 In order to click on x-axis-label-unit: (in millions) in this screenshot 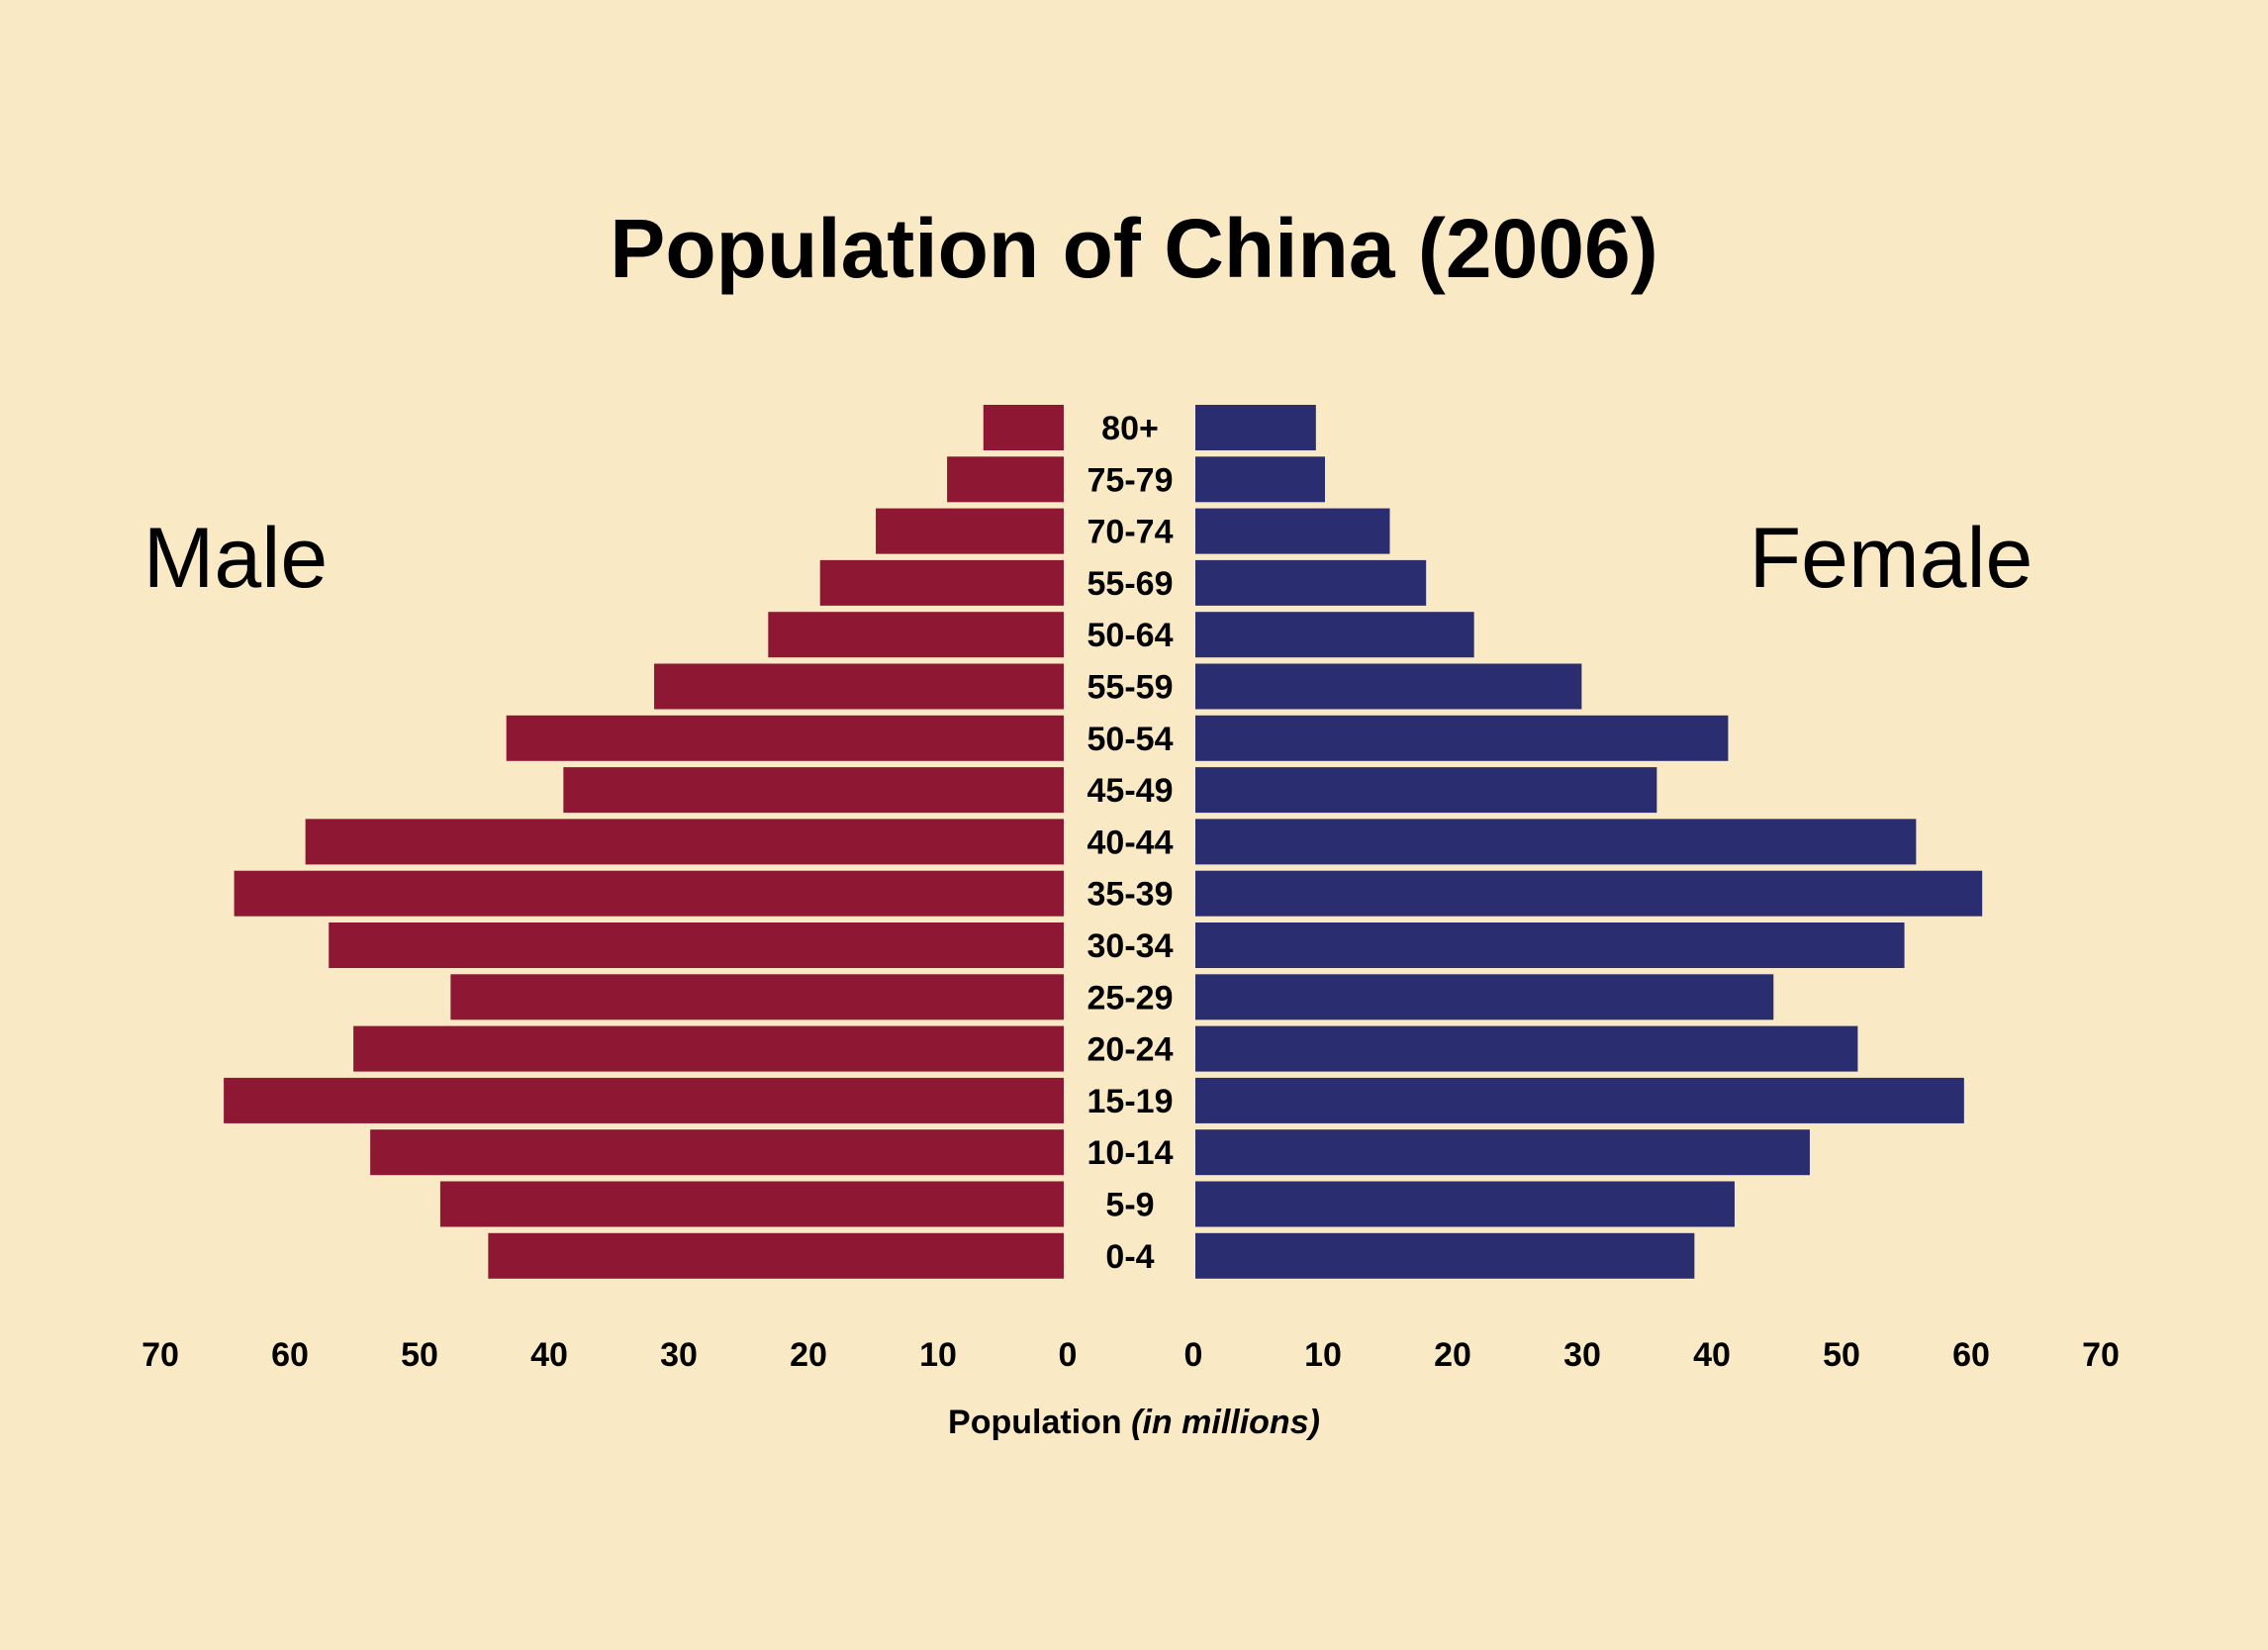, I will do `click(1226, 1422)`.